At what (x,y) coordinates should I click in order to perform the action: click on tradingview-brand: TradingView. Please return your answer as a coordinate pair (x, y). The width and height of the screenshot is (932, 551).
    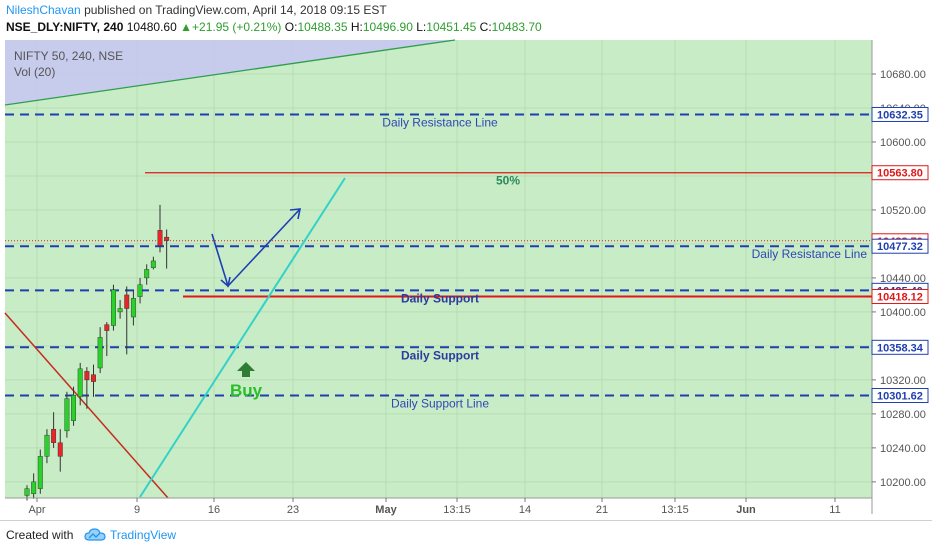
    Looking at the image, I should click on (143, 535).